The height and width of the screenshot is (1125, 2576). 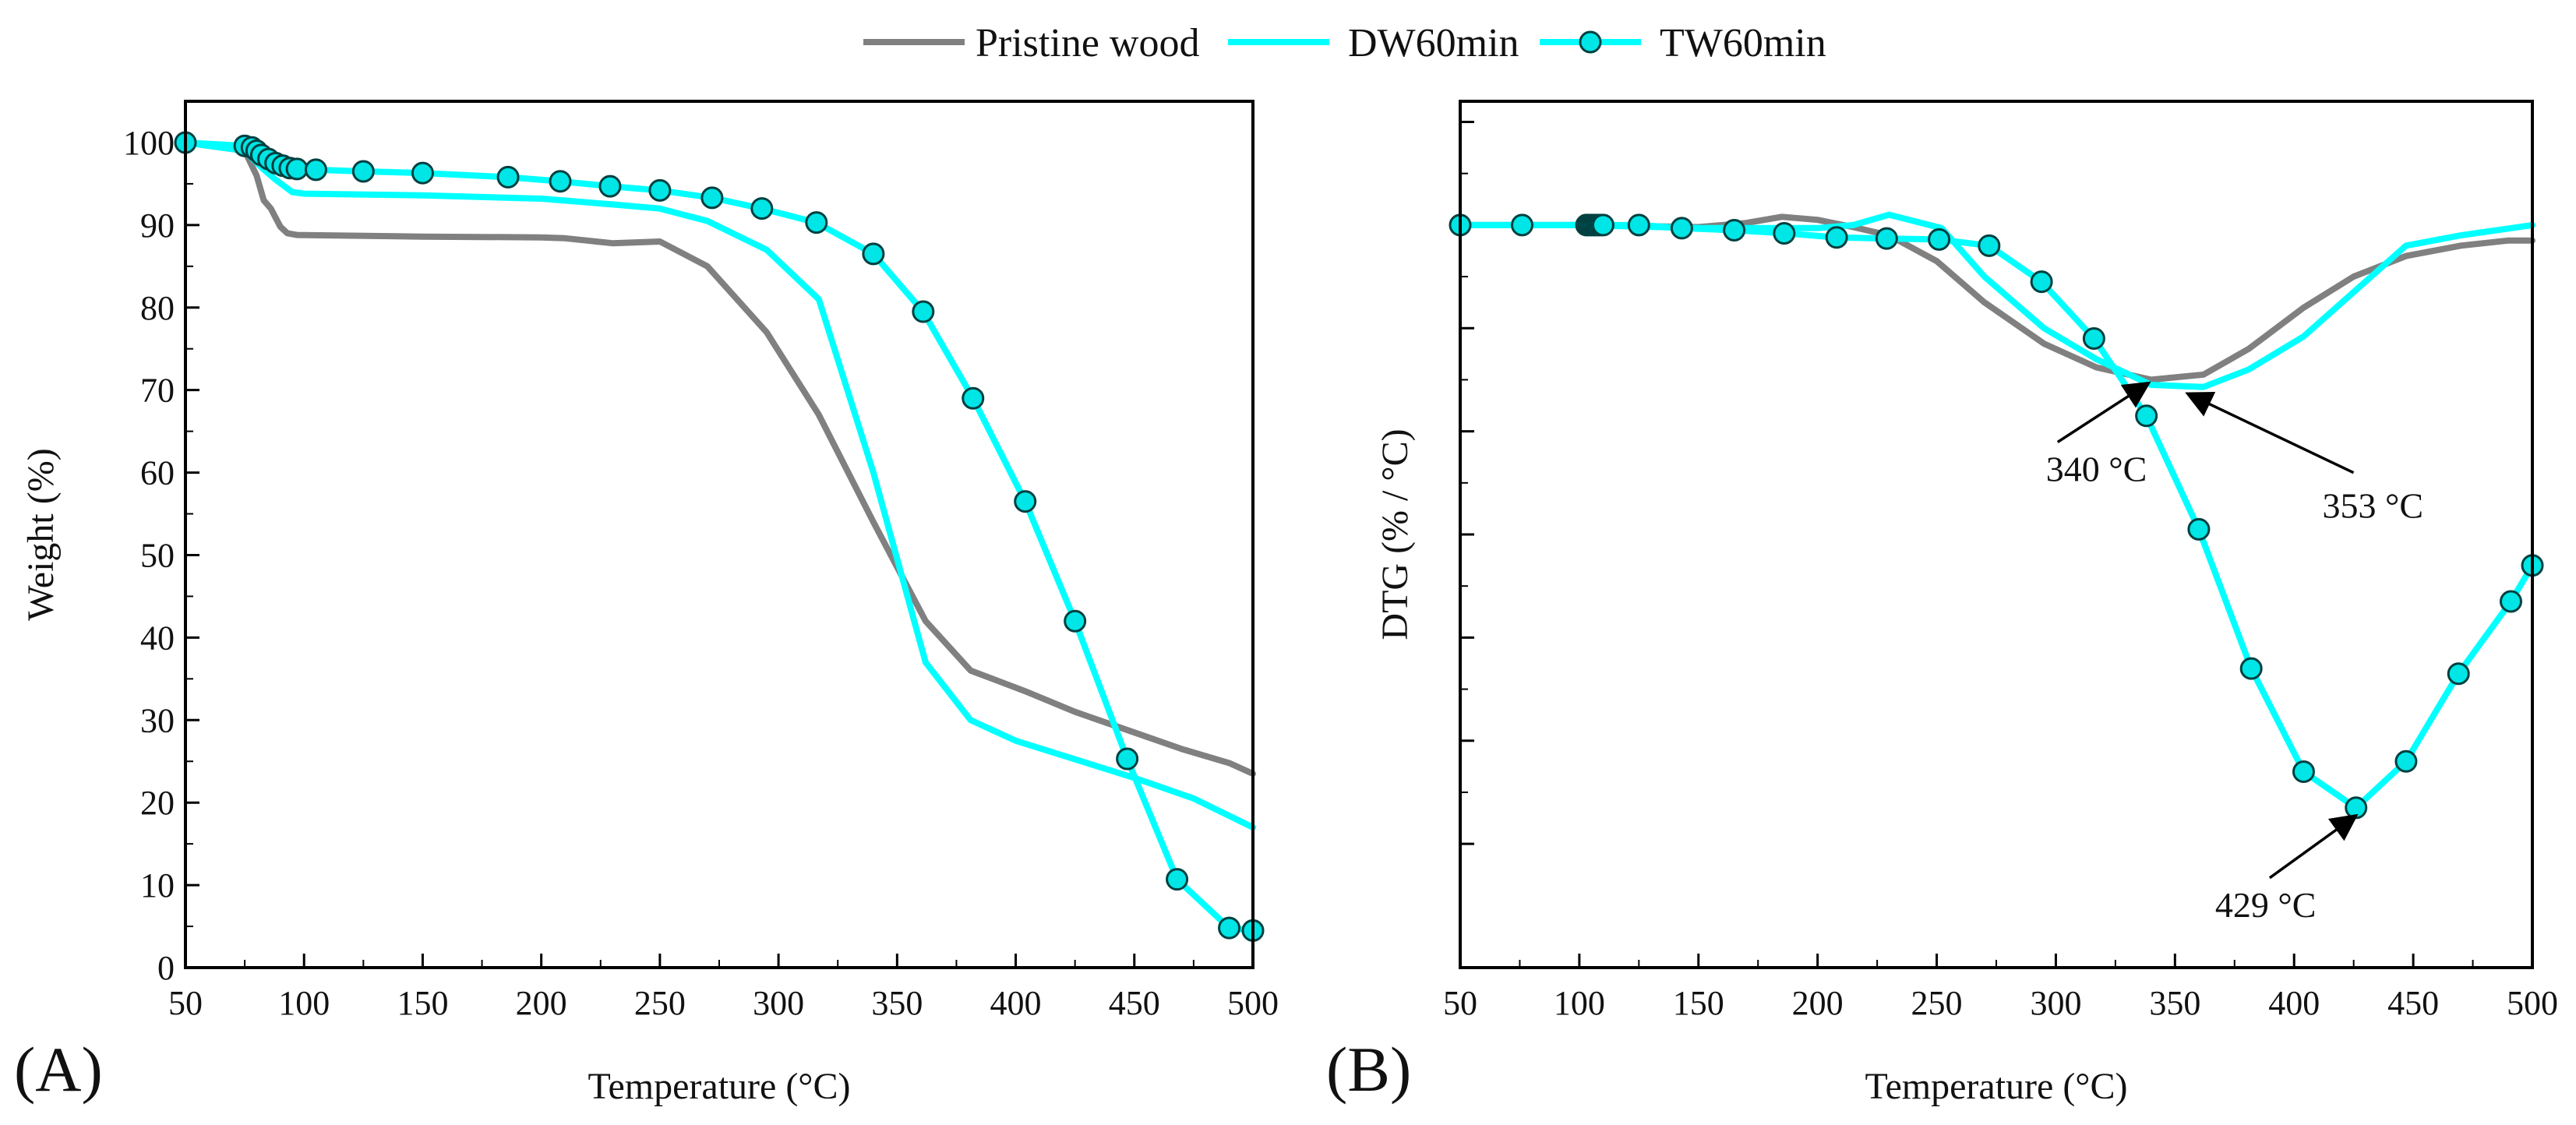 What do you see at coordinates (1996, 301) in the screenshot?
I see `panel-b-series-dw60min` at bounding box center [1996, 301].